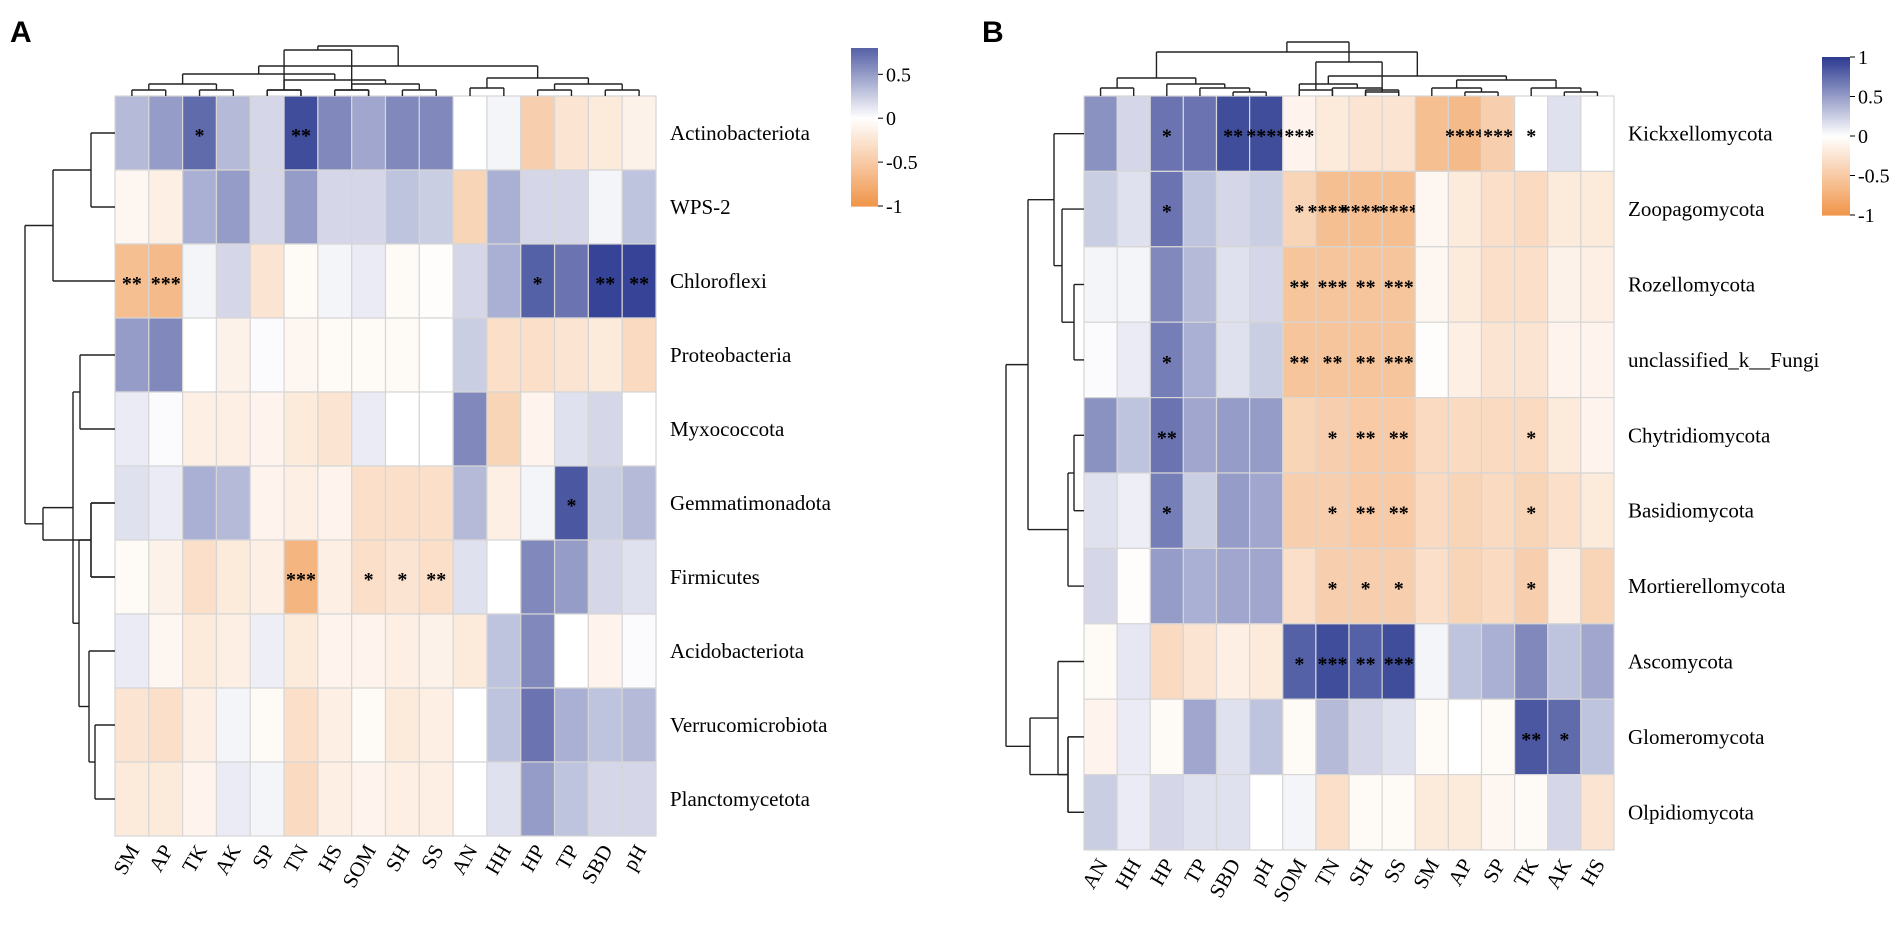 The width and height of the screenshot is (1904, 929). What do you see at coordinates (1696, 209) in the screenshot?
I see `panel-b-row-label: Zoopagomycota` at bounding box center [1696, 209].